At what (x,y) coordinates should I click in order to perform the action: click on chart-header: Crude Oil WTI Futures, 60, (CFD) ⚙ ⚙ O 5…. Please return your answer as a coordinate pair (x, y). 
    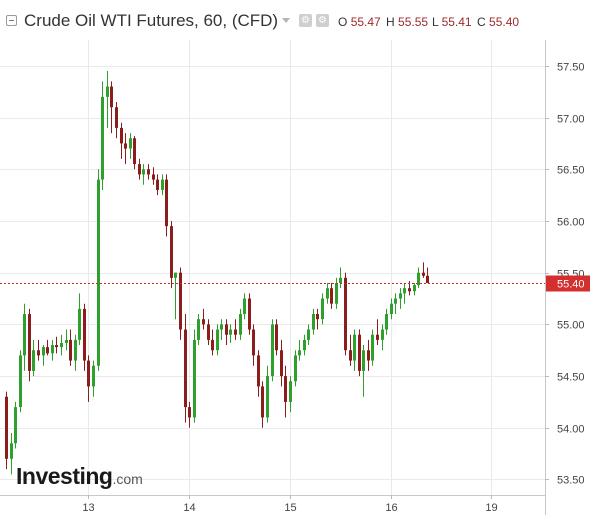
    Looking at the image, I should click on (295, 20).